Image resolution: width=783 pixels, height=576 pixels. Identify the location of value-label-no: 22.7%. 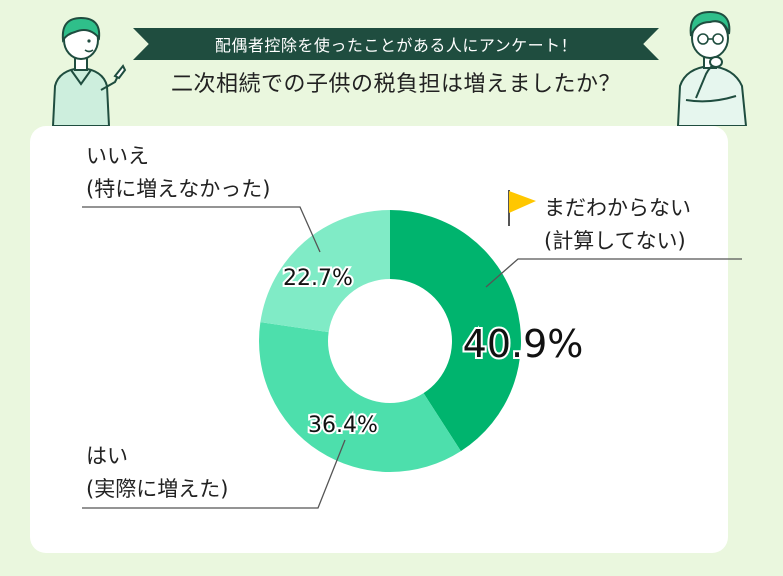
(318, 278).